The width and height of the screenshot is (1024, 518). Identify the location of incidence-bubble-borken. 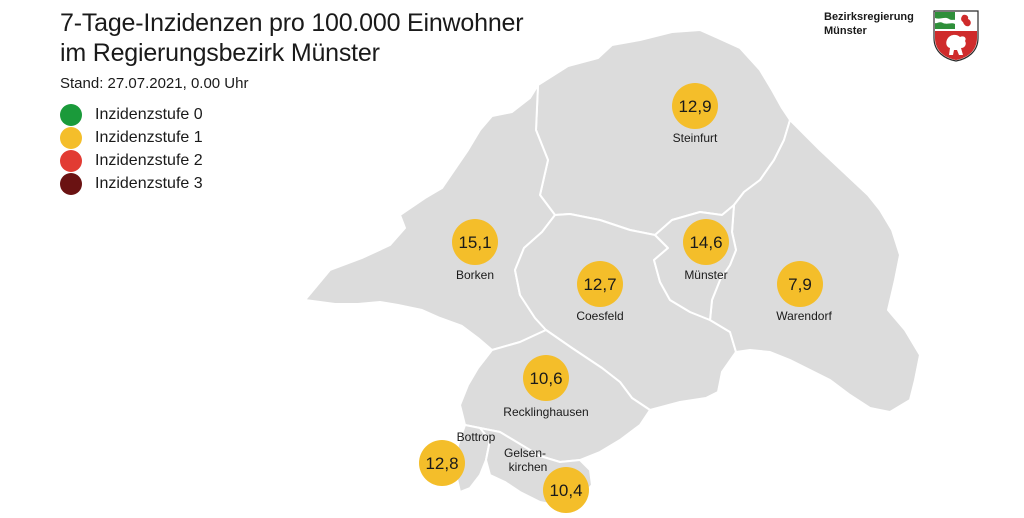
(475, 242).